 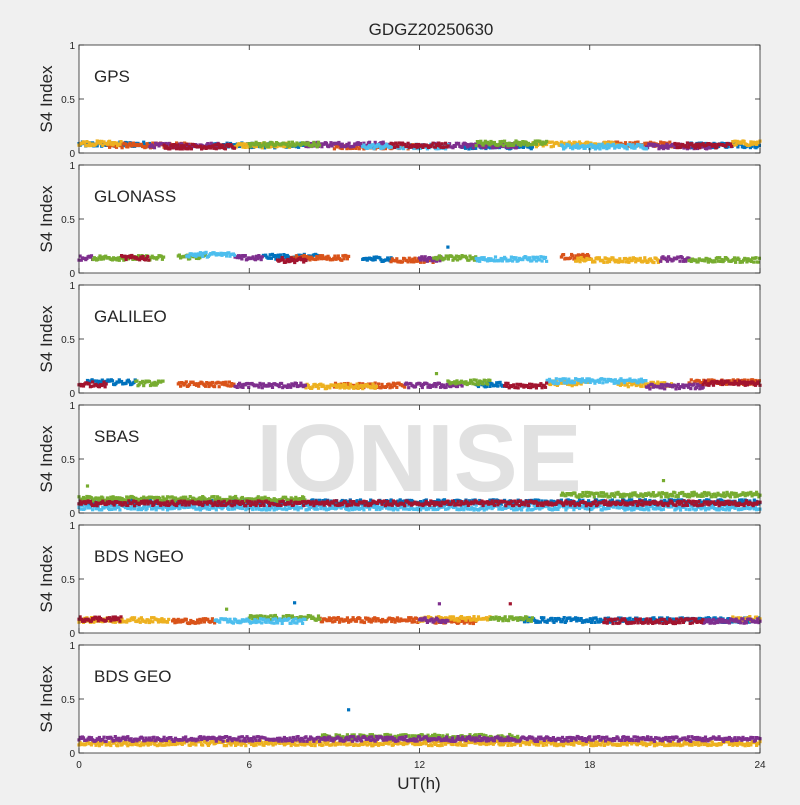 What do you see at coordinates (447, 247) in the screenshot?
I see `outlier-point` at bounding box center [447, 247].